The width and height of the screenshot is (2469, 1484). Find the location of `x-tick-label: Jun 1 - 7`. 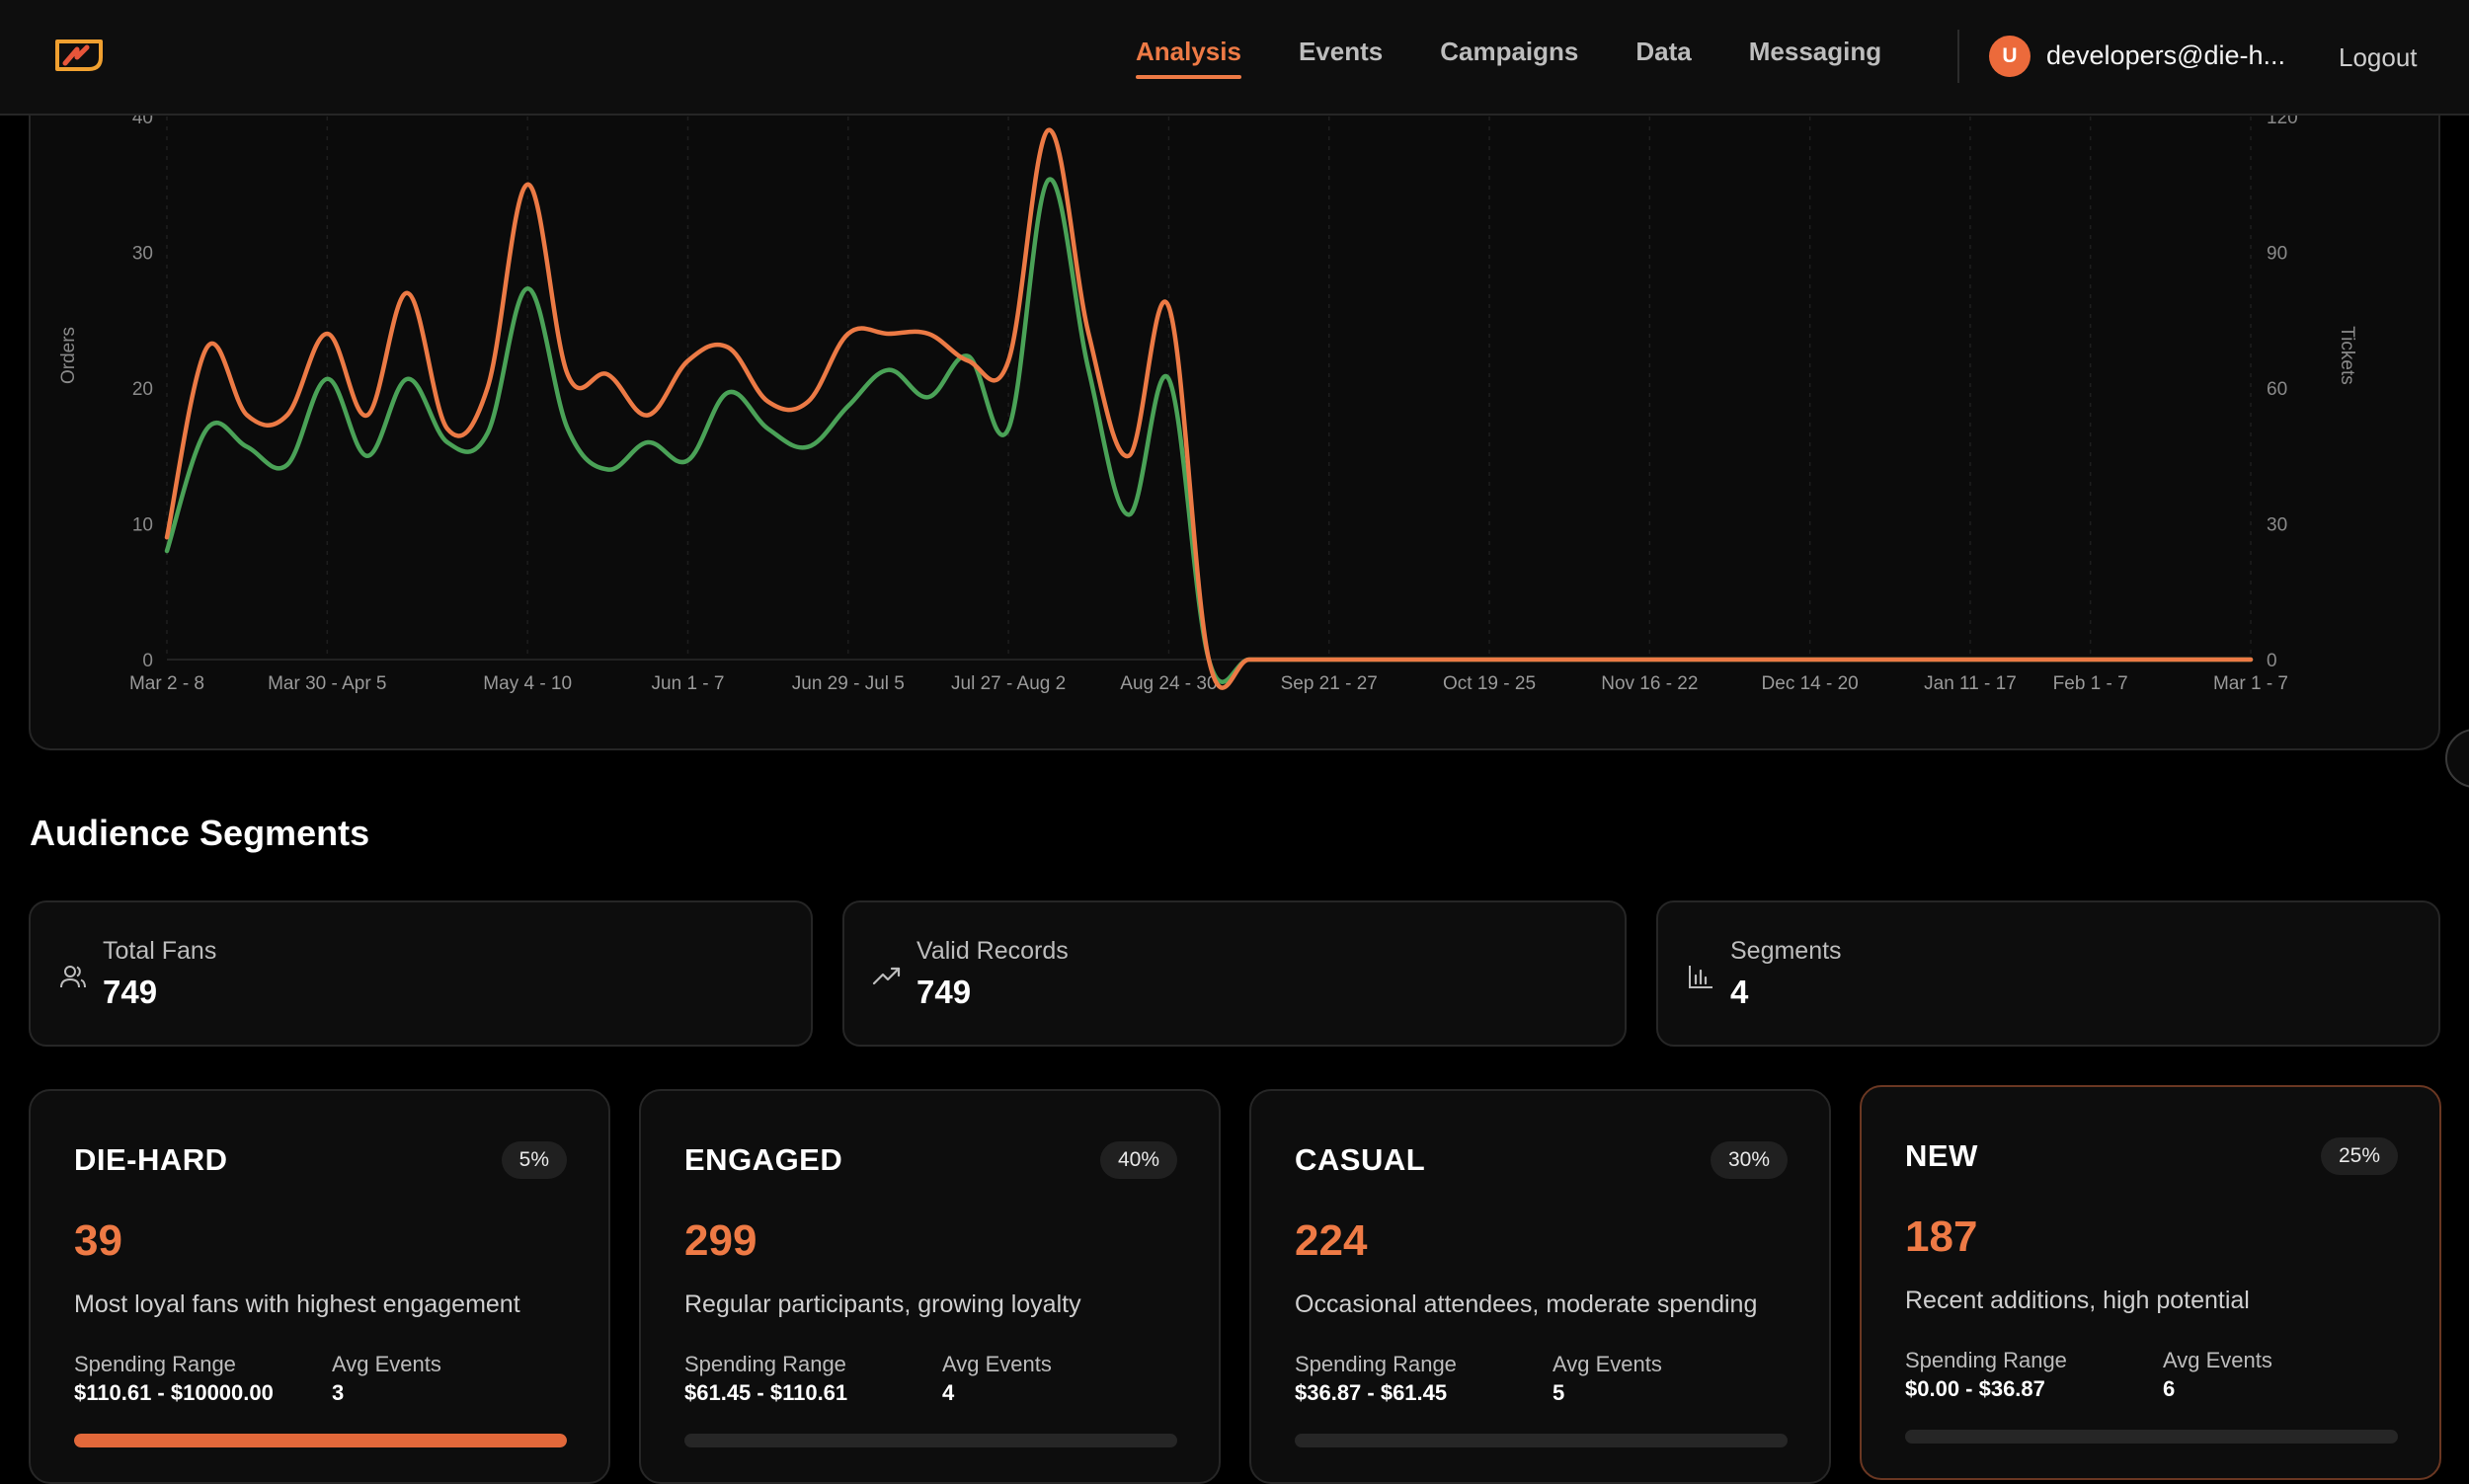

x-tick-label: Jun 1 - 7 is located at coordinates (688, 683).